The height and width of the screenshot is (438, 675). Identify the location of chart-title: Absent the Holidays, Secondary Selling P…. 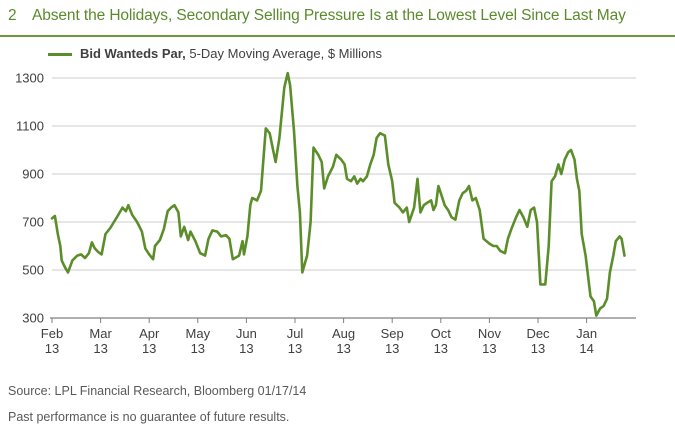
(329, 15).